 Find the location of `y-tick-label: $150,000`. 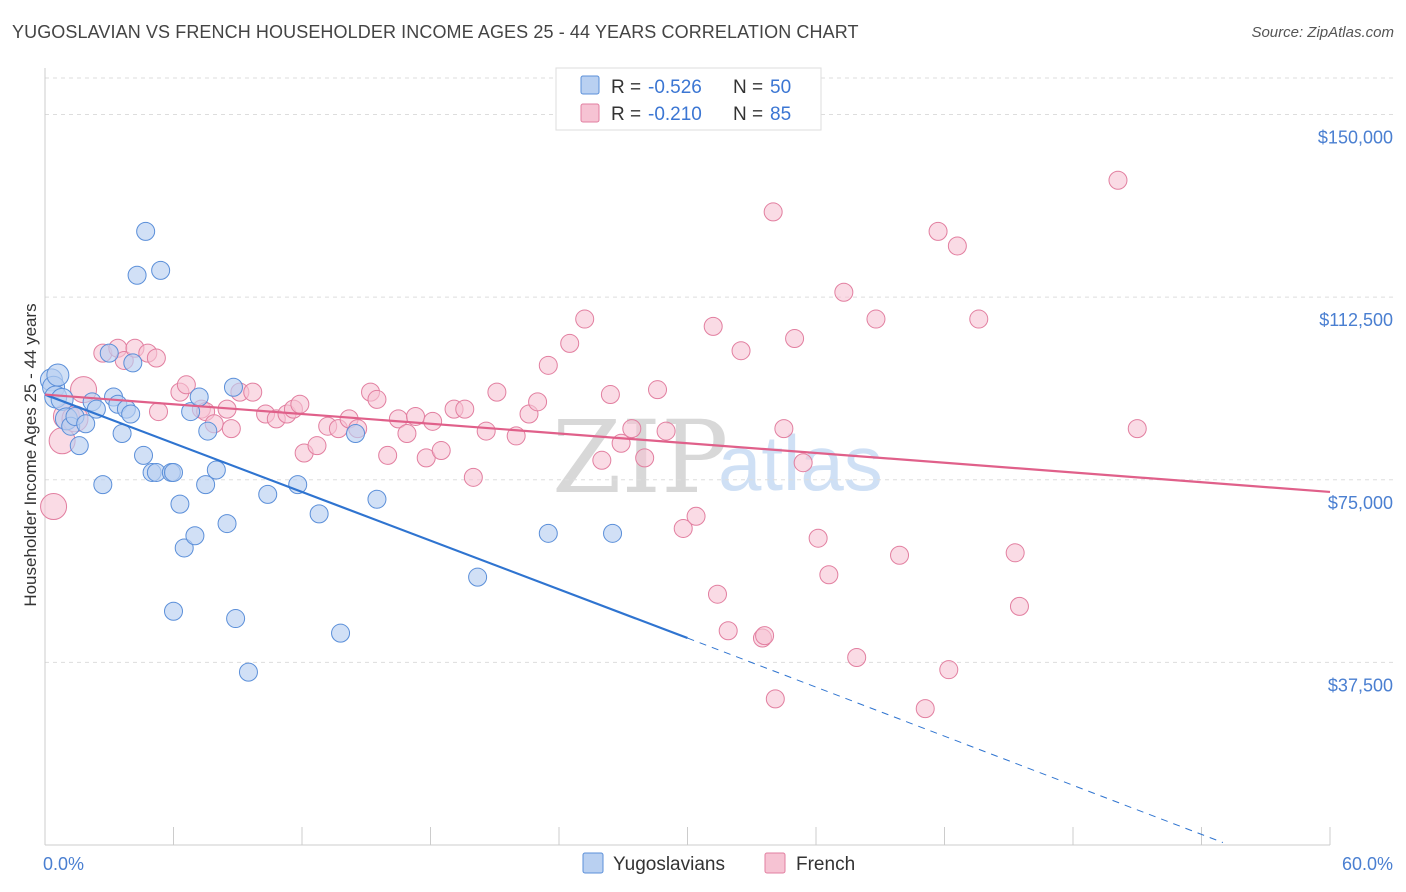

y-tick-label: $150,000 is located at coordinates (1355, 138).